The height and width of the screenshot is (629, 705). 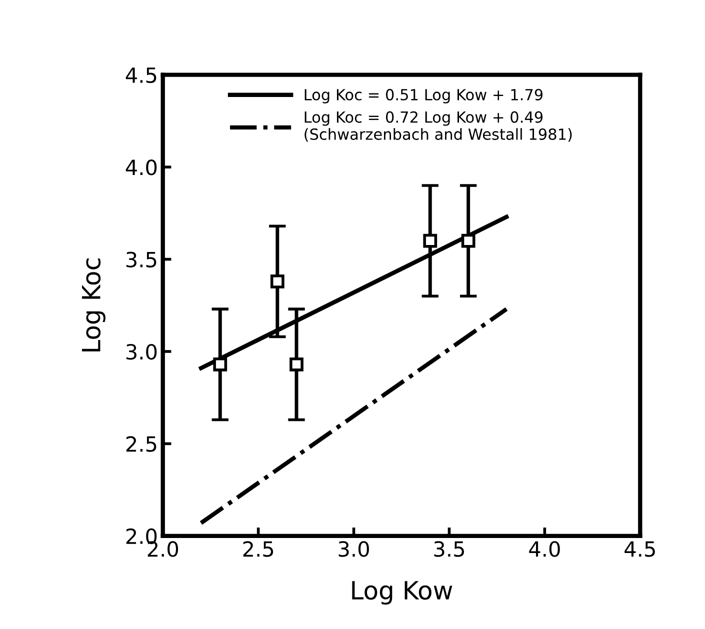 I want to click on x-tick-label: 4.0, so click(x=544, y=549).